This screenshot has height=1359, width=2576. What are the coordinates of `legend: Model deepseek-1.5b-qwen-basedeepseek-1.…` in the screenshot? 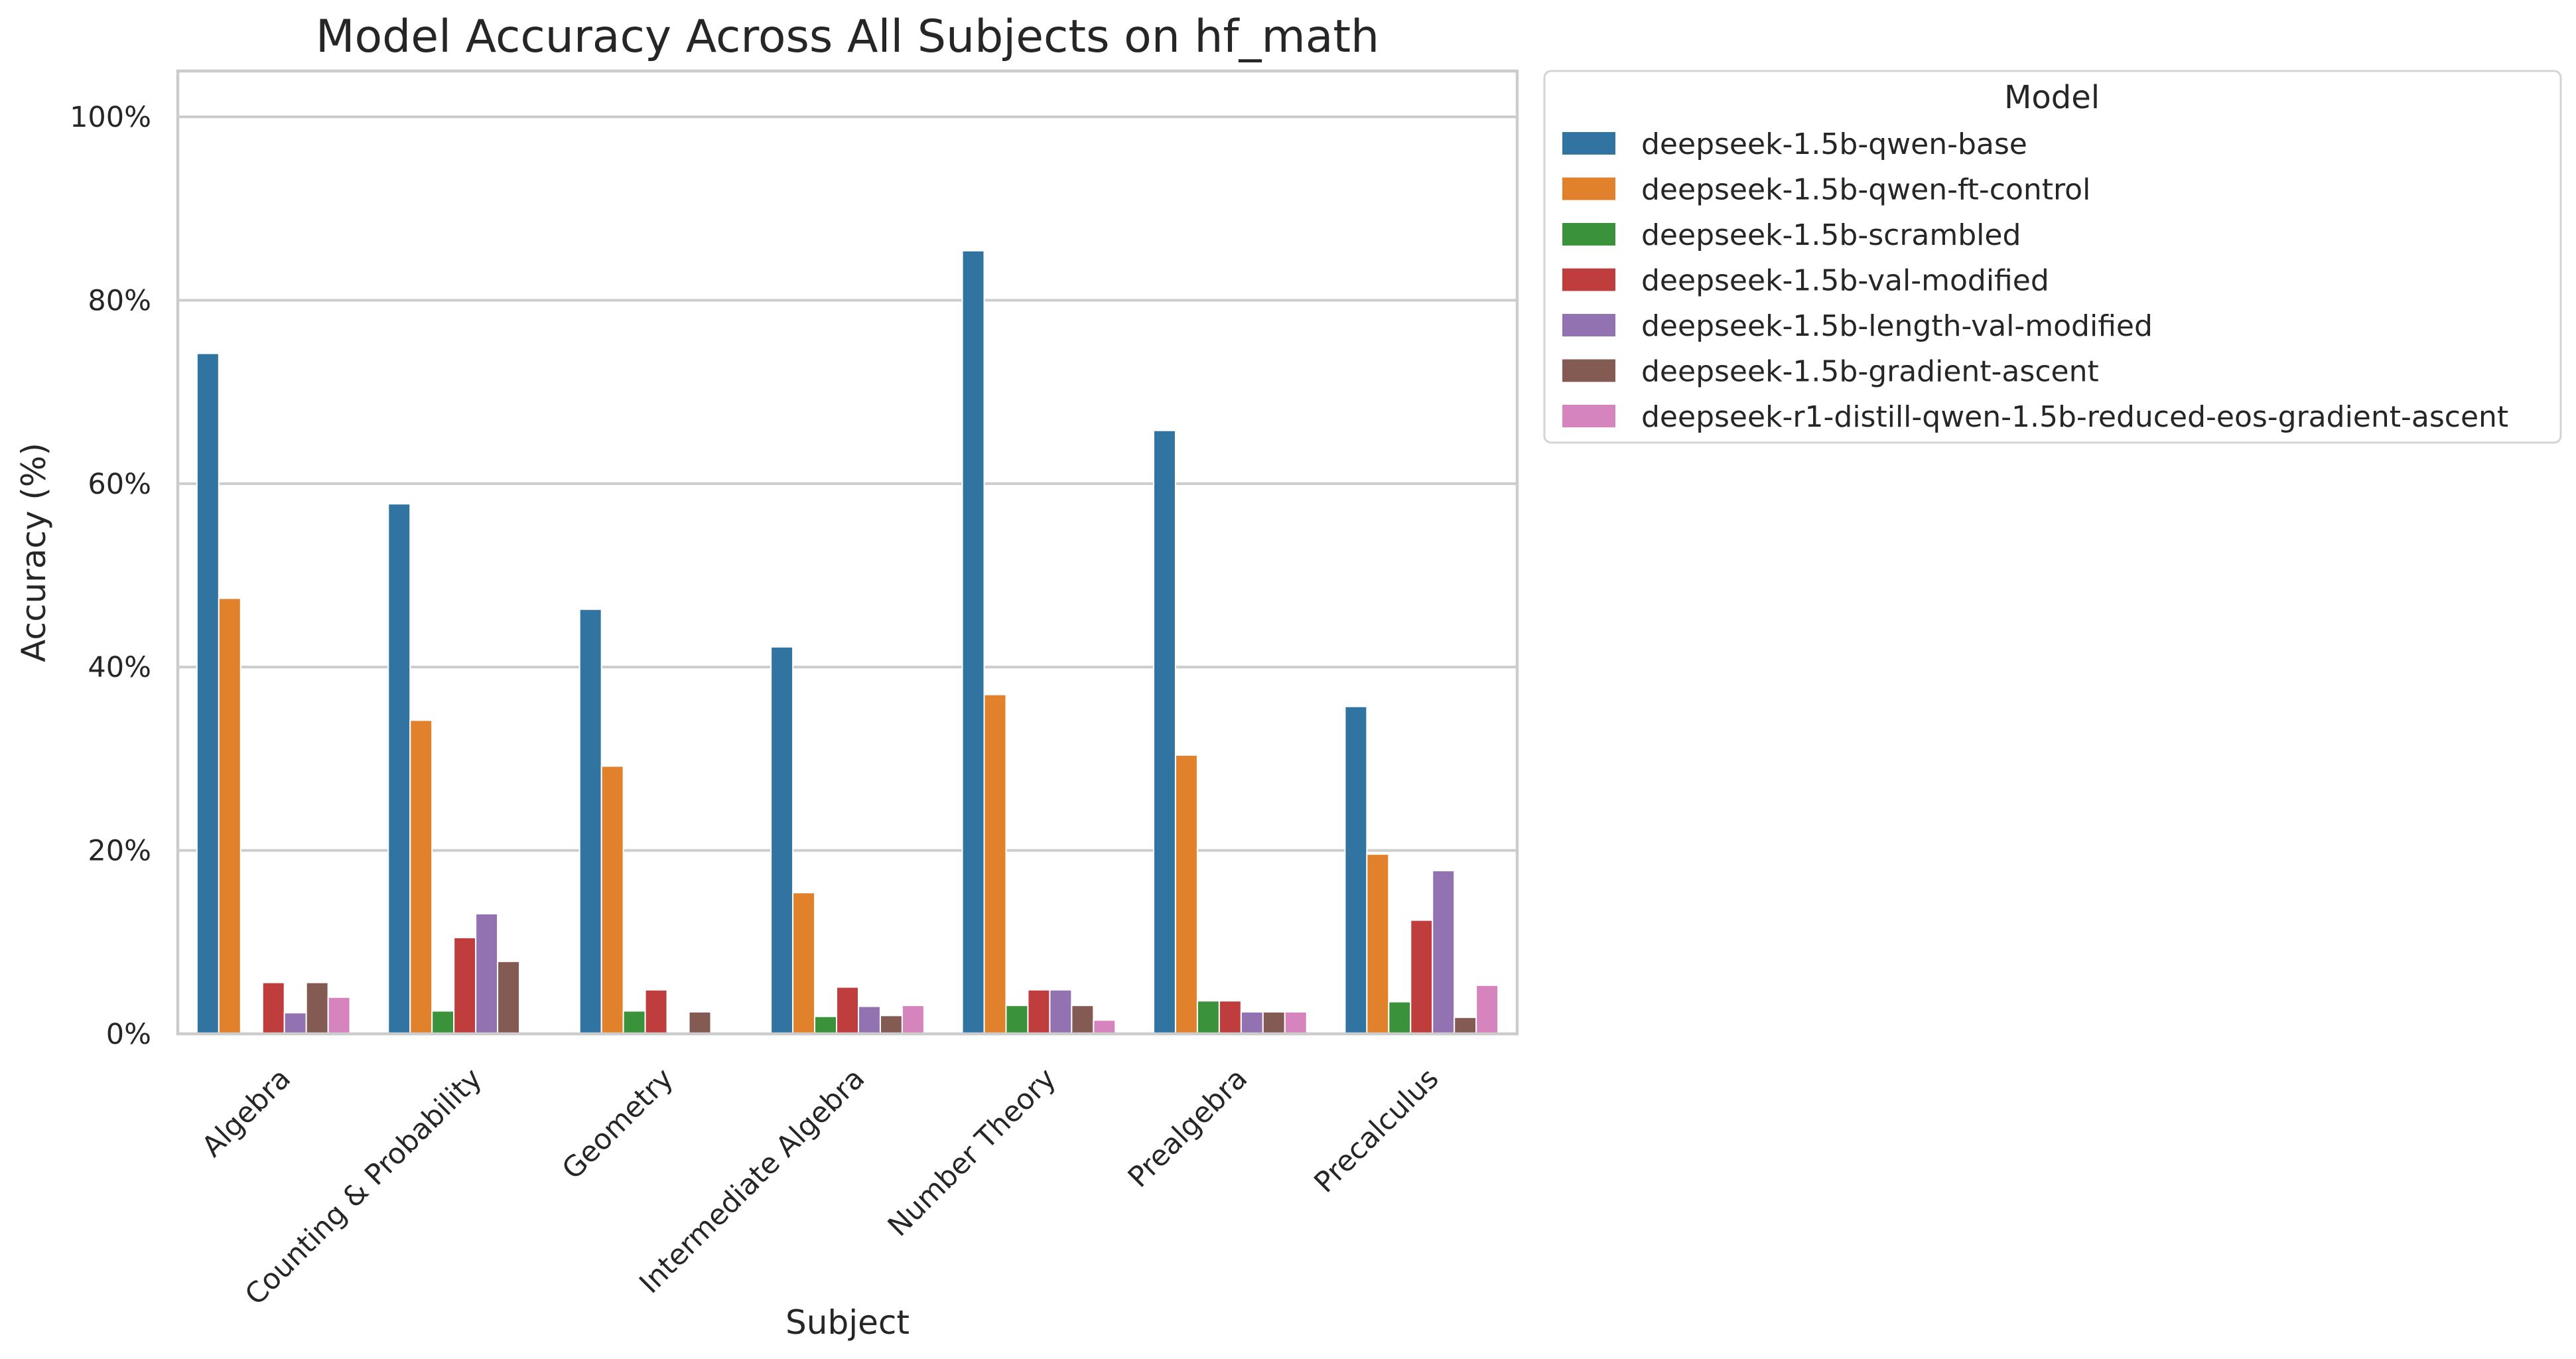 It's located at (2052, 257).